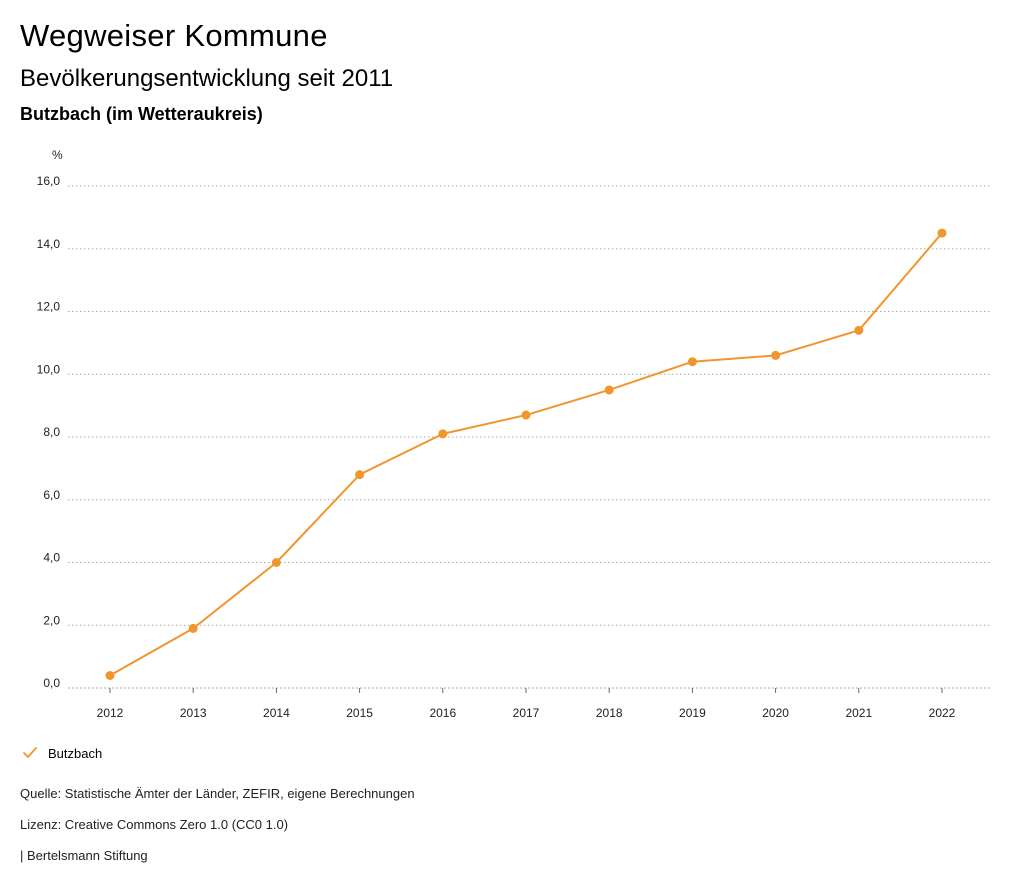 The height and width of the screenshot is (888, 1024). I want to click on y-tick-label: 16,0, so click(49, 181).